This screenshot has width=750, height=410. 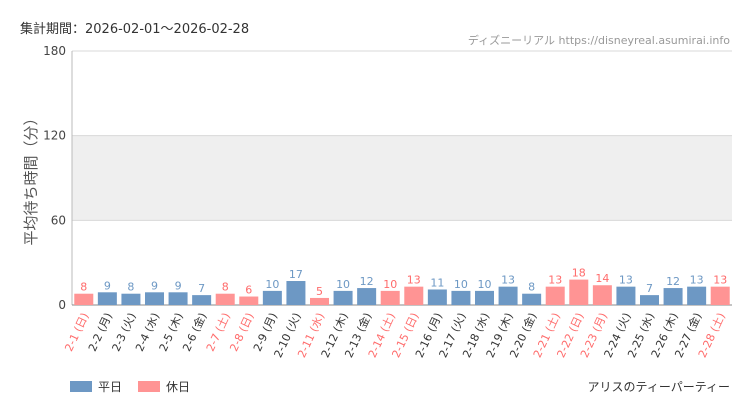 What do you see at coordinates (58, 220) in the screenshot?
I see `y-tick-label: 60` at bounding box center [58, 220].